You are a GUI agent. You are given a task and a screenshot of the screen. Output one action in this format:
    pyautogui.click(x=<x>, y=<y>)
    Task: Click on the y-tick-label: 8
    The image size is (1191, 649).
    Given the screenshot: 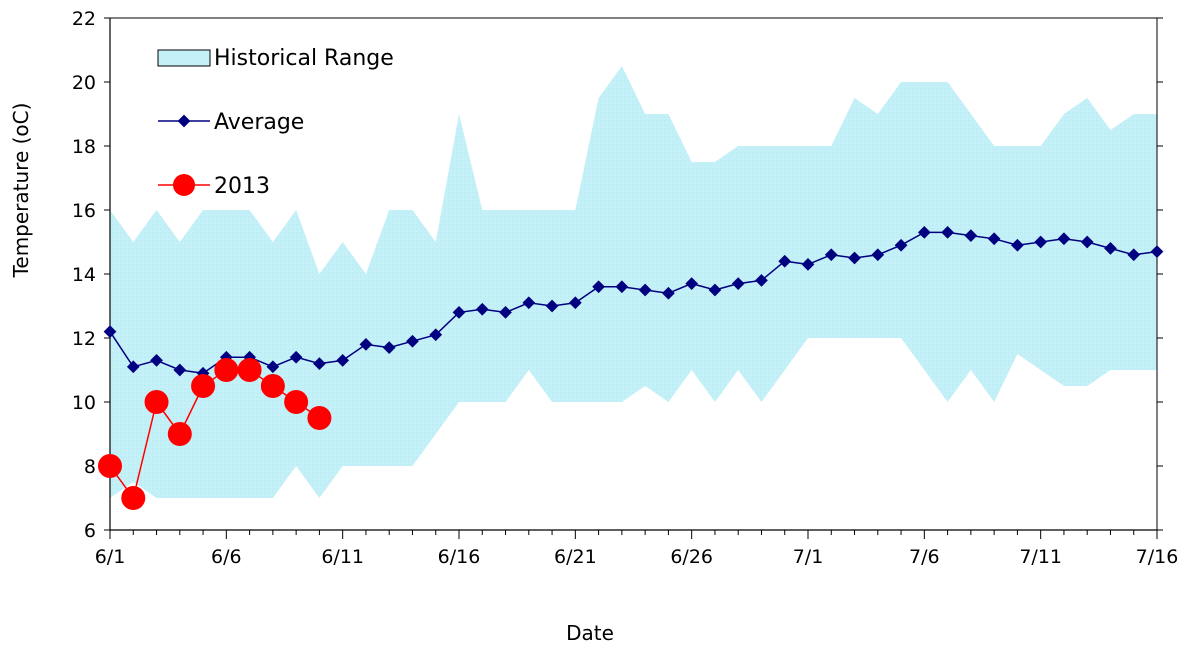 What is the action you would take?
    pyautogui.click(x=90, y=467)
    